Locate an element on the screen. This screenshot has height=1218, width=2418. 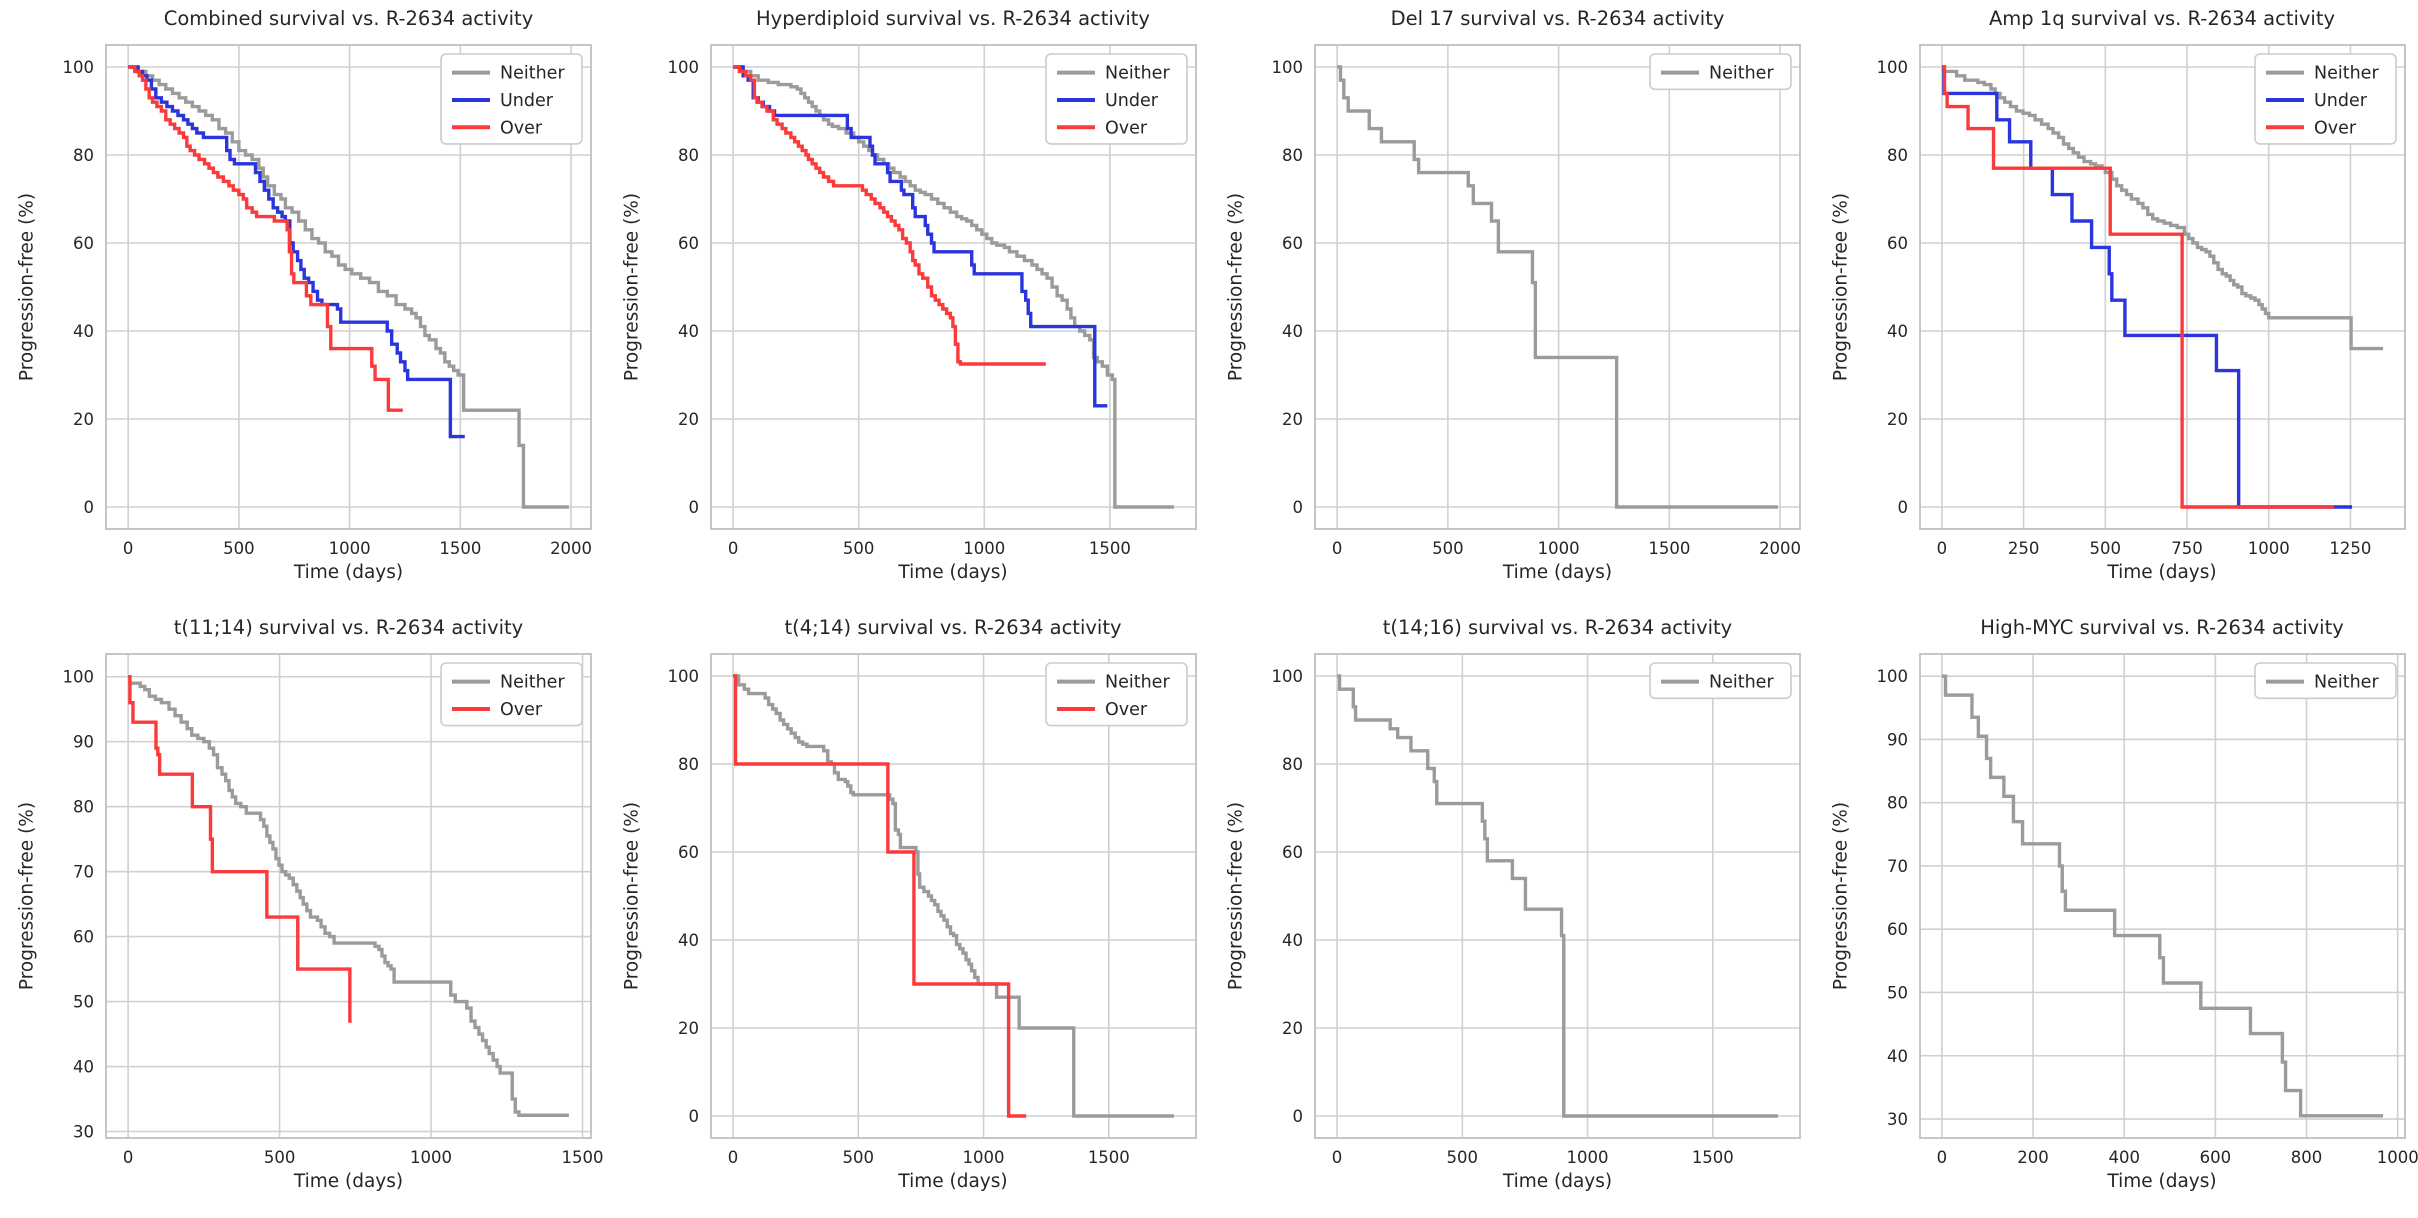
plot-area: 0 500 1000 1500 0 20 40 60 80 100 Neither is located at coordinates (1536, 910).